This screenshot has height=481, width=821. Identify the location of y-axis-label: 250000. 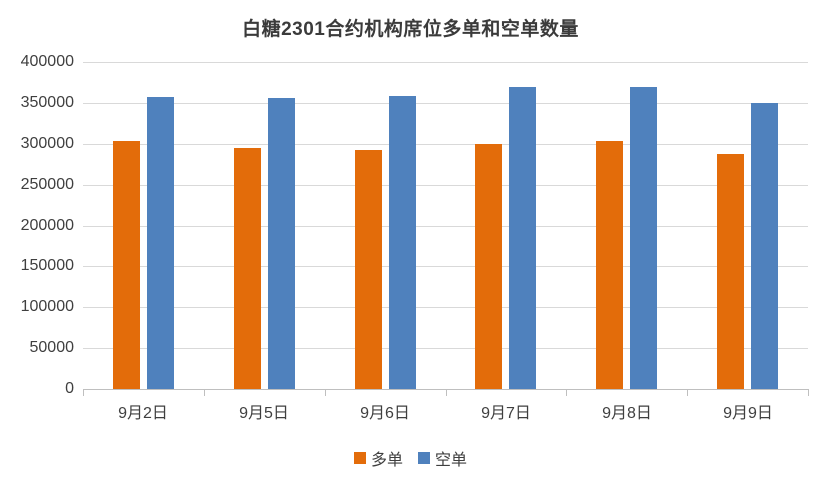
(47, 184).